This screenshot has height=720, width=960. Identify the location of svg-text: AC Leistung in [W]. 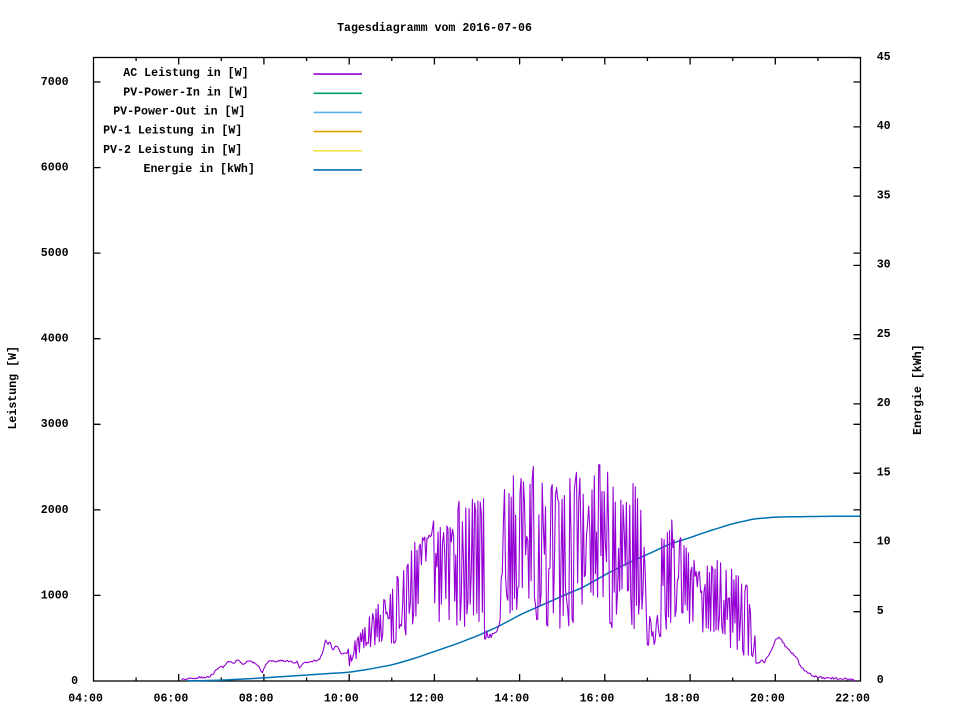
(185, 73).